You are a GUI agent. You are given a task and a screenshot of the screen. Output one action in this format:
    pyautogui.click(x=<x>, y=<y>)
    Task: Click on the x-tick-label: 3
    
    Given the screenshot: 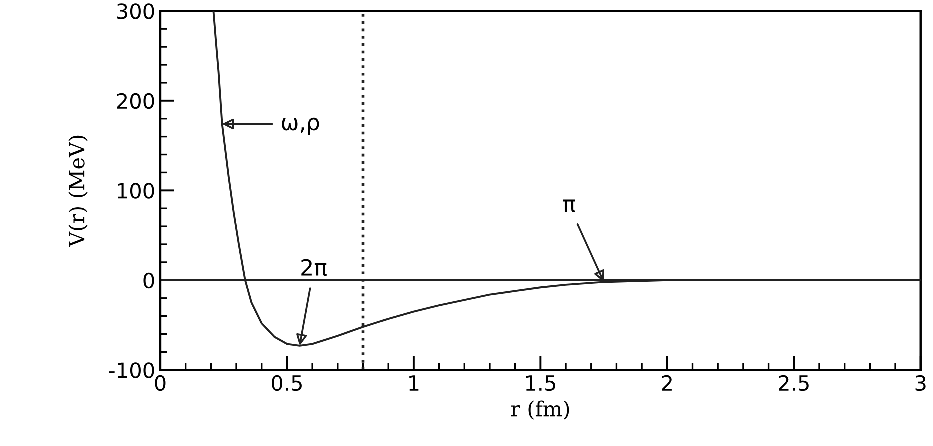 What is the action you would take?
    pyautogui.click(x=921, y=383)
    